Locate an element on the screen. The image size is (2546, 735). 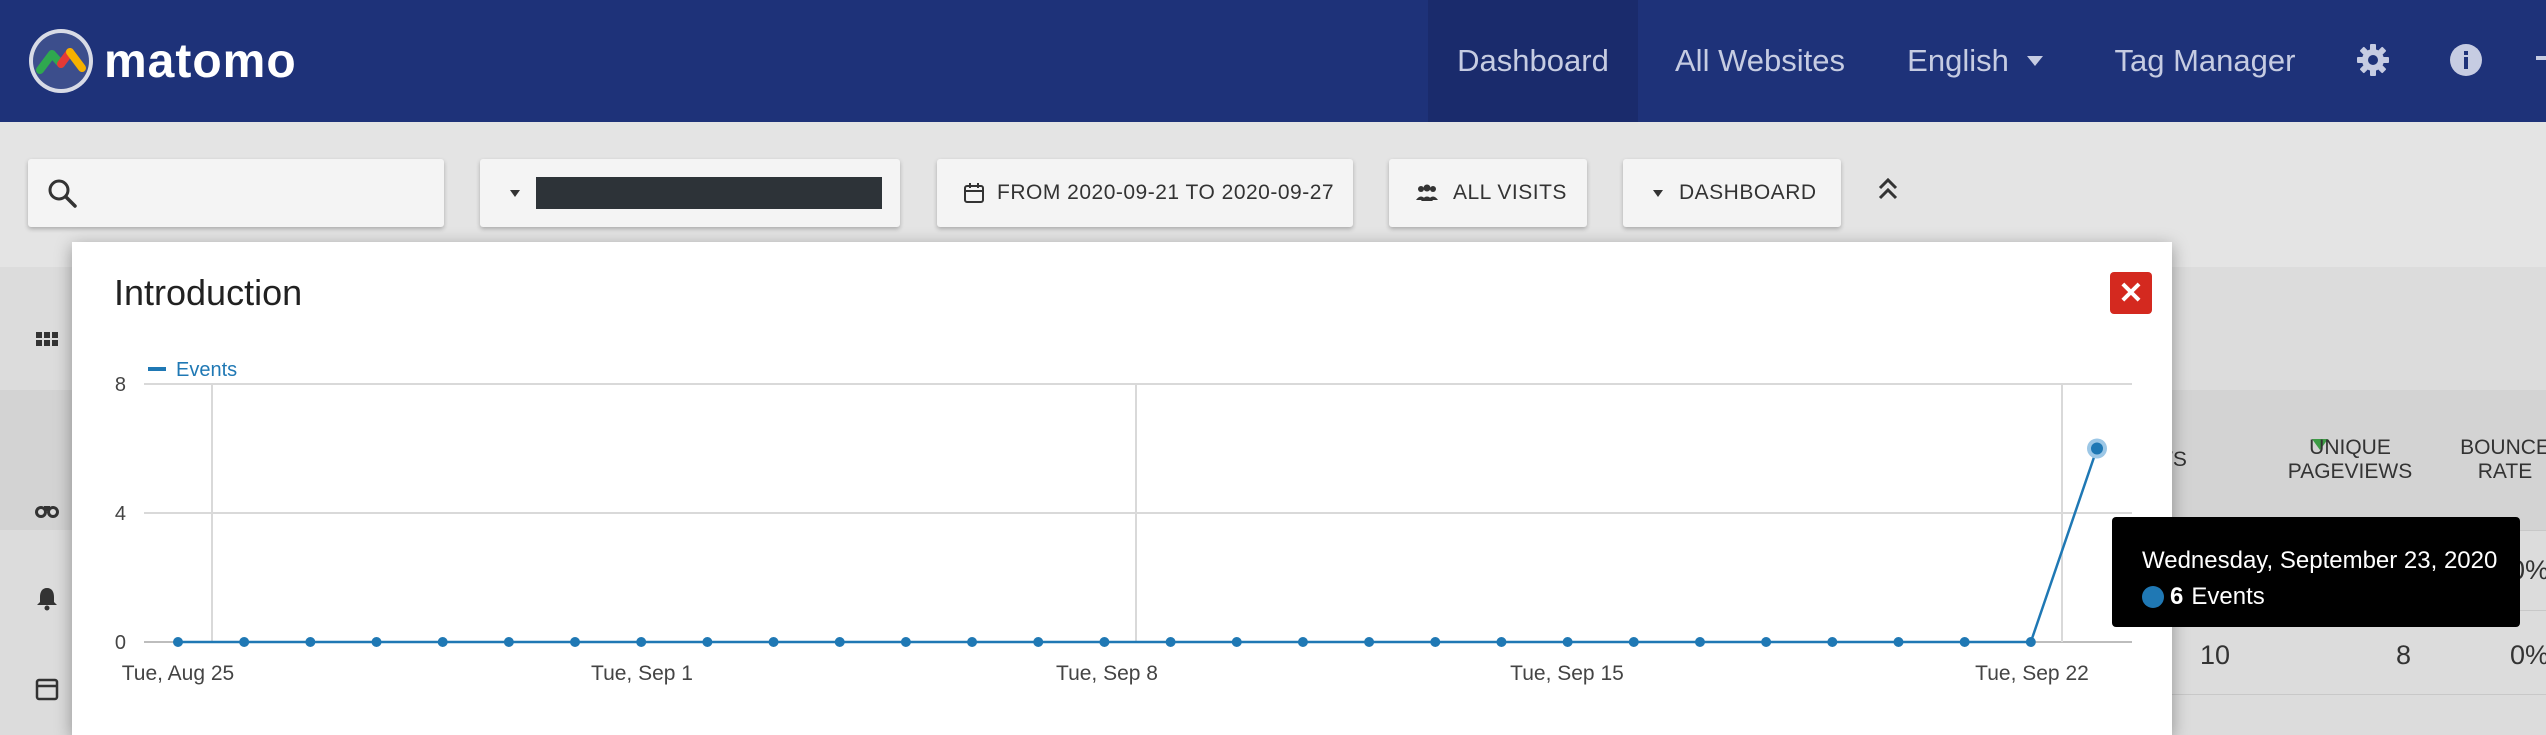
dashboard-selector: DASHBOARD is located at coordinates (1732, 193).